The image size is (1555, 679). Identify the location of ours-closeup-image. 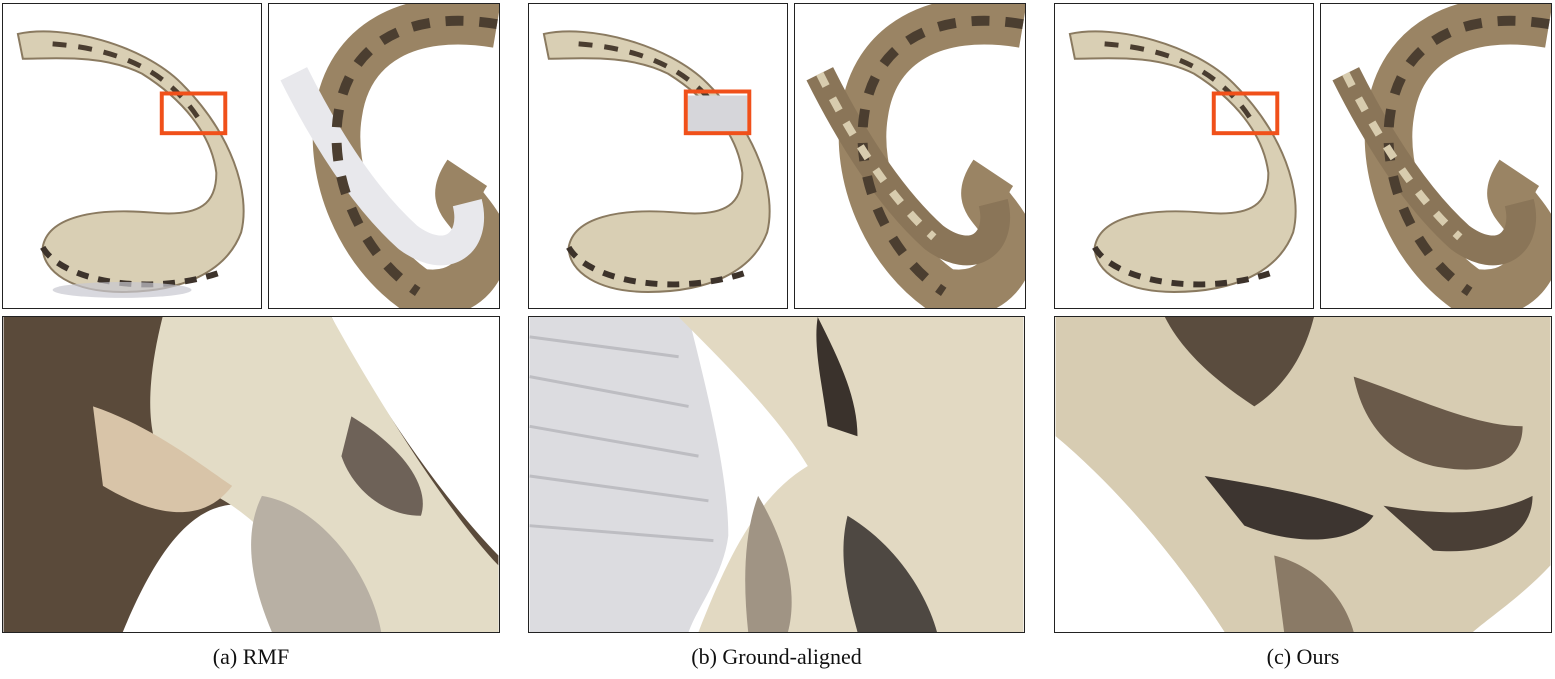
(1303, 474).